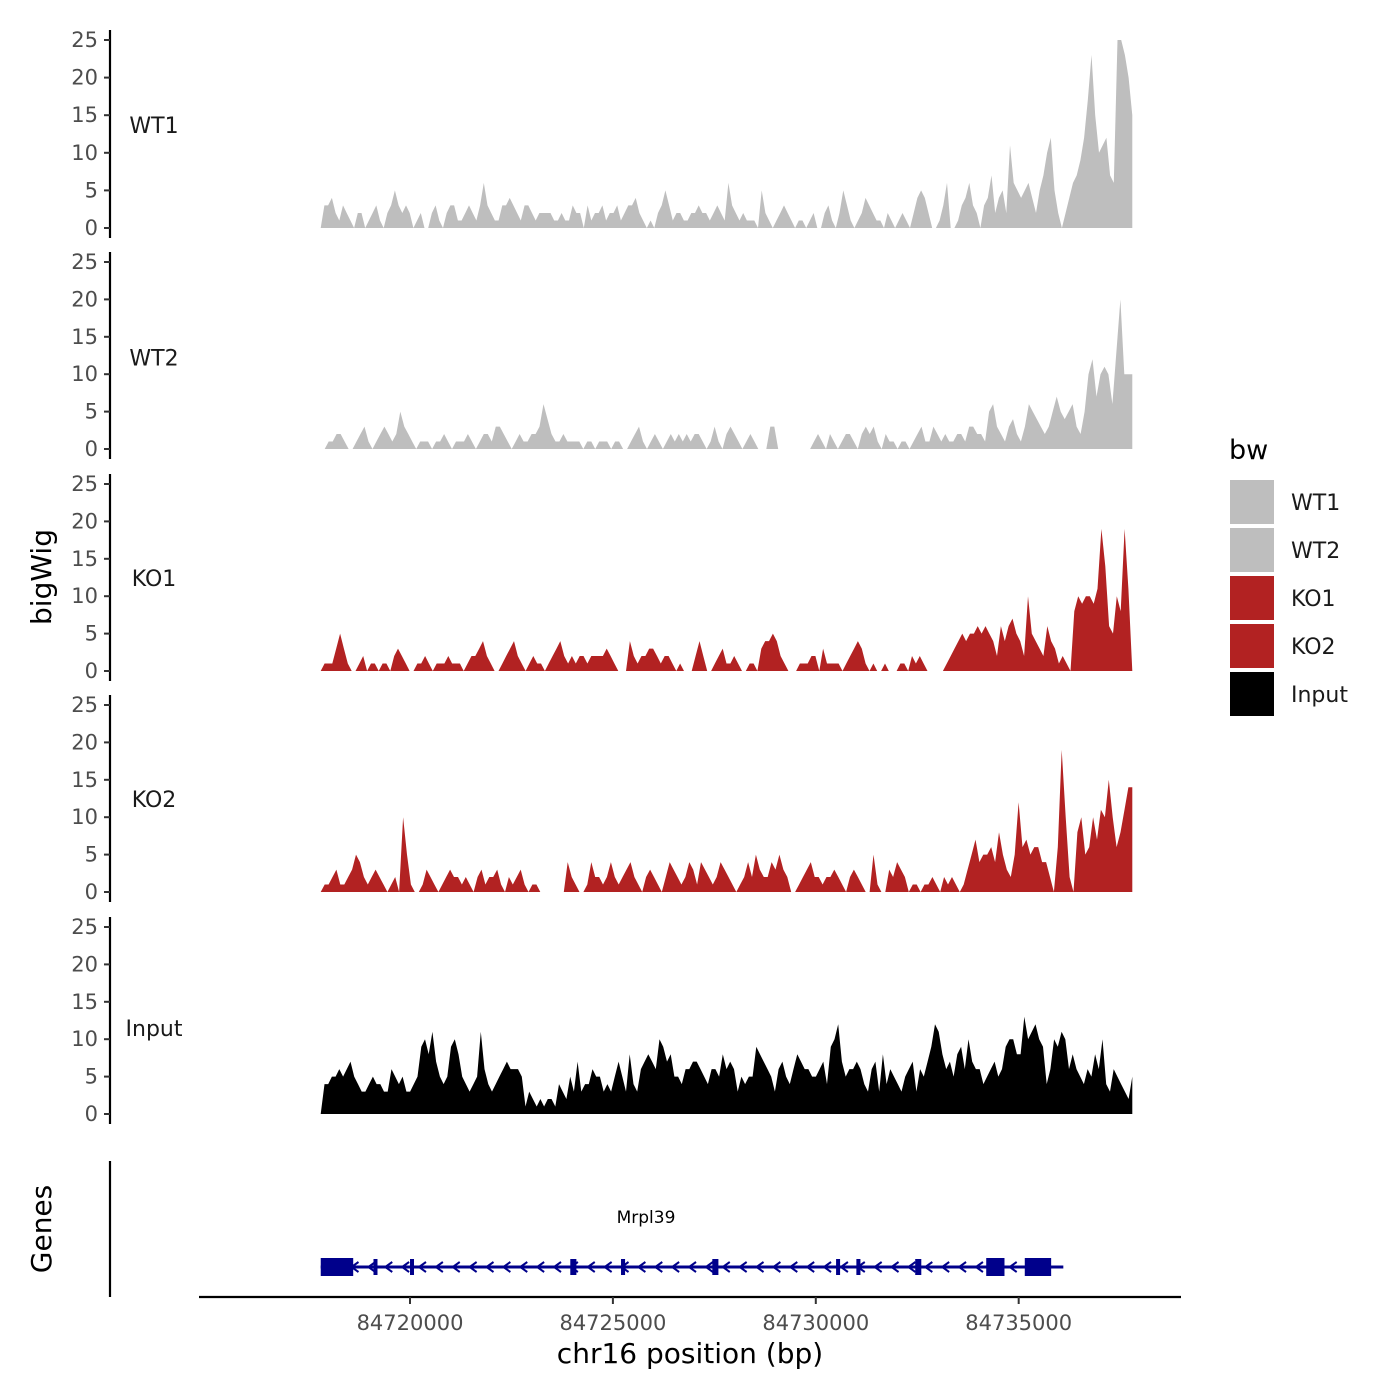 Image resolution: width=1400 pixels, height=1400 pixels. What do you see at coordinates (690, 1353) in the screenshot?
I see `x-axis-title: chr16 position (bp)` at bounding box center [690, 1353].